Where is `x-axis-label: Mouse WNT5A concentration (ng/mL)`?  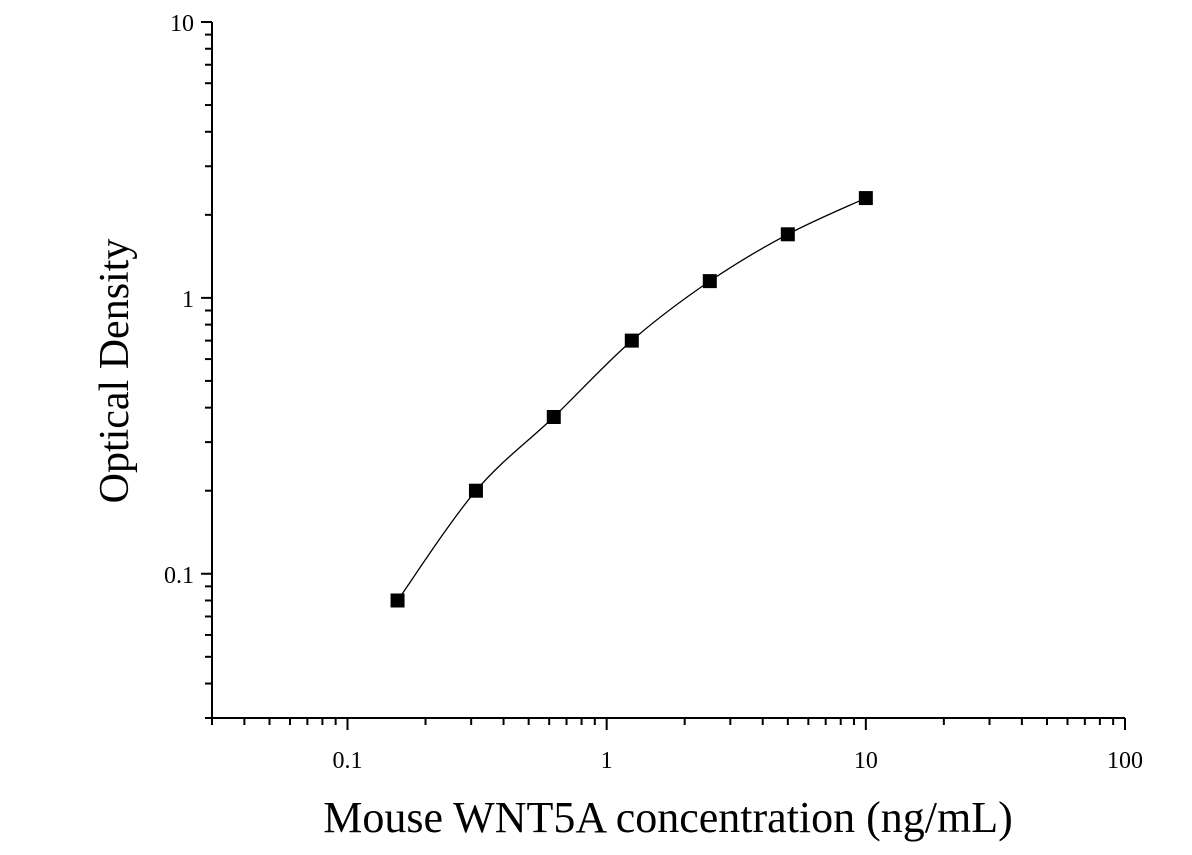
x-axis-label: Mouse WNT5A concentration (ng/mL) is located at coordinates (668, 817).